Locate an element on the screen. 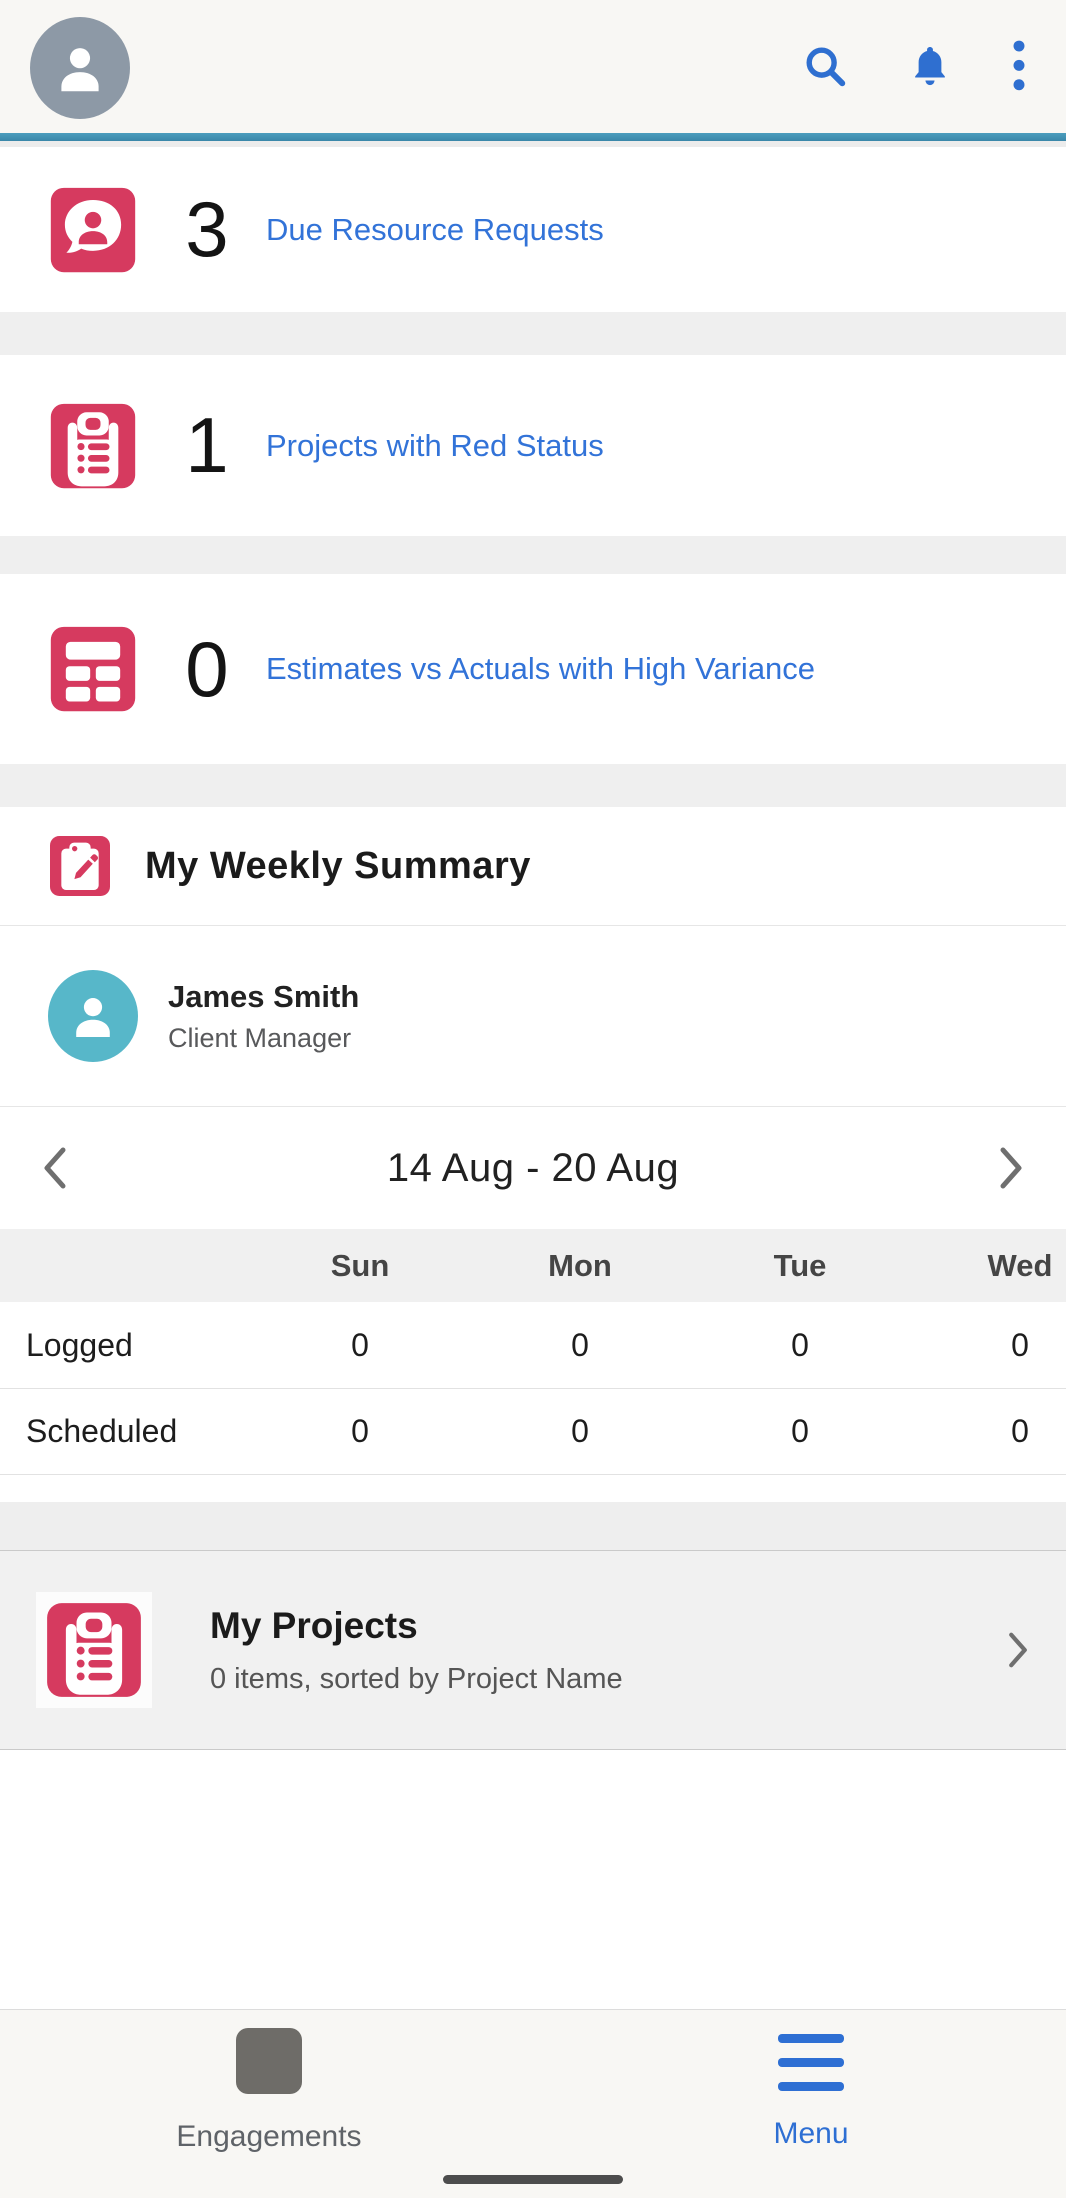  day-header: Mon is located at coordinates (580, 1265).